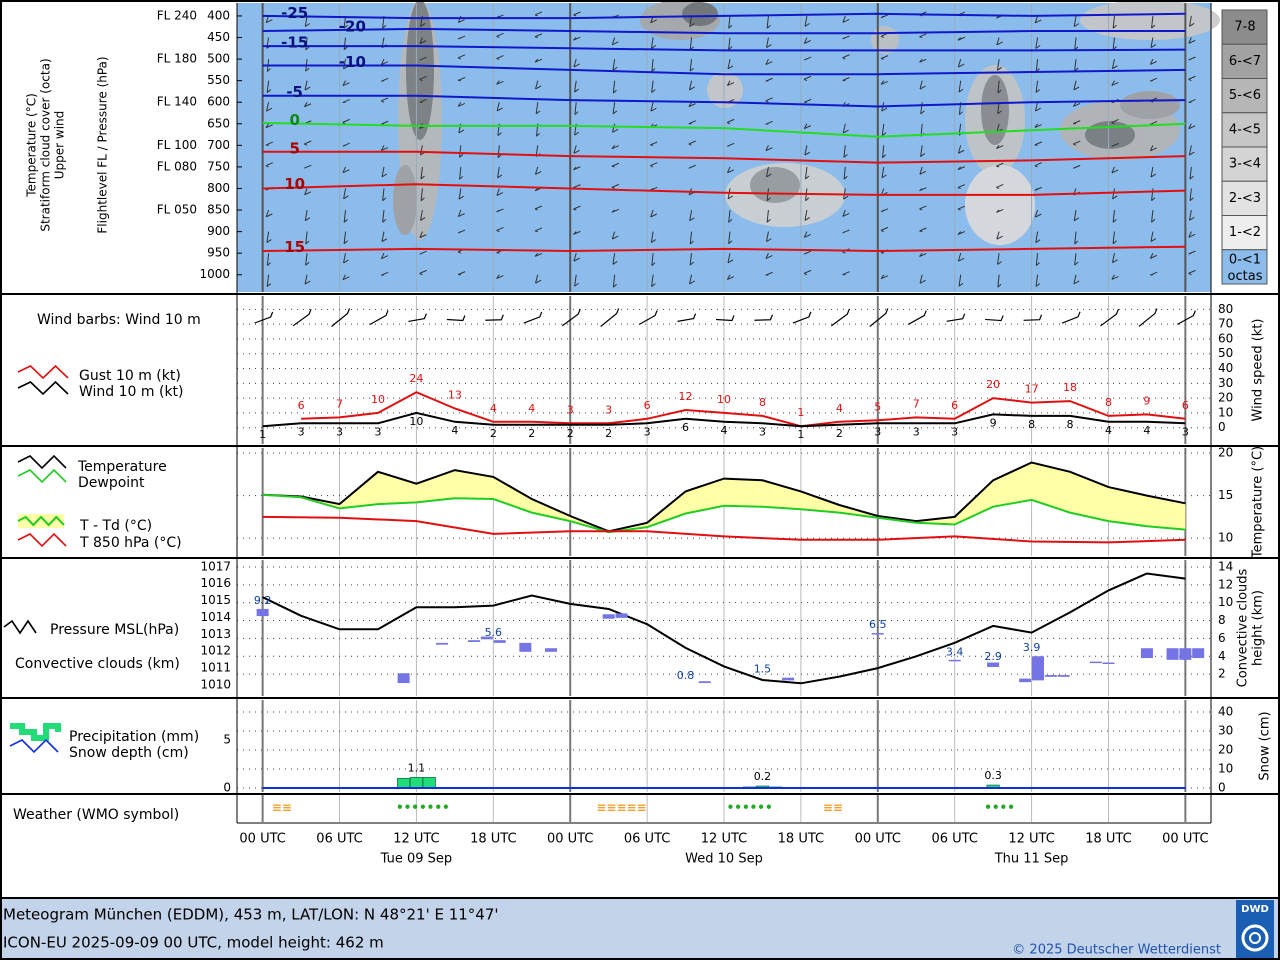 The image size is (1280, 960). What do you see at coordinates (1255, 938) in the screenshot?
I see `logo-icon` at bounding box center [1255, 938].